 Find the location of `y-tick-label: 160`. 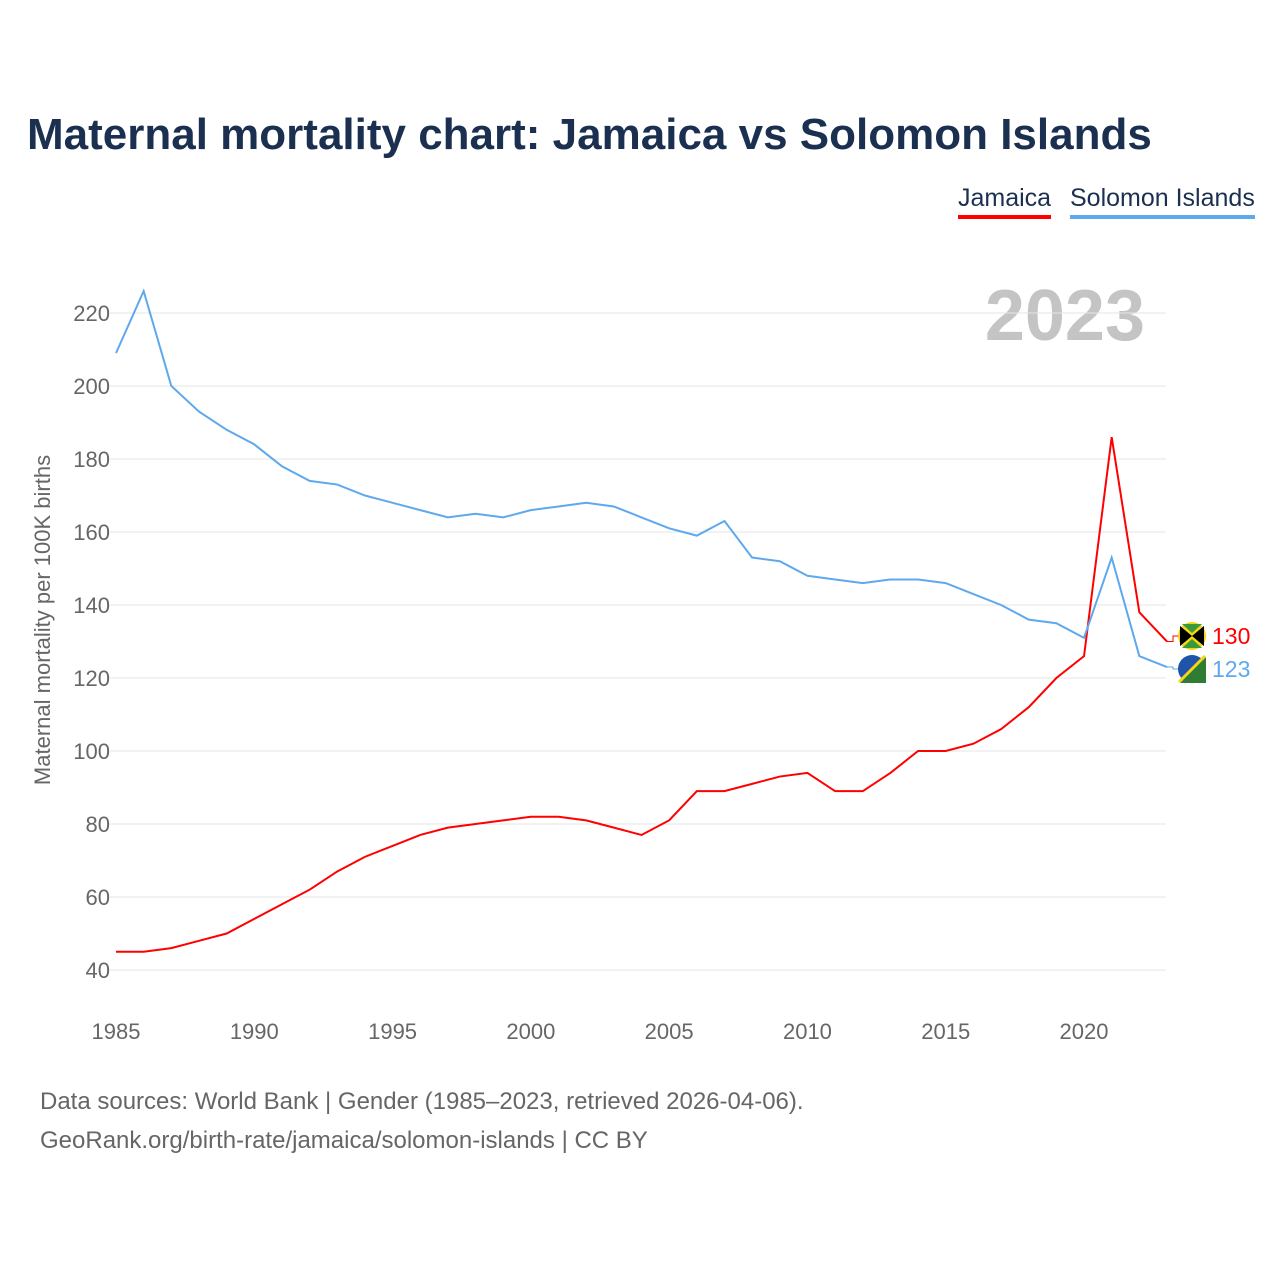

y-tick-label: 160 is located at coordinates (91, 532).